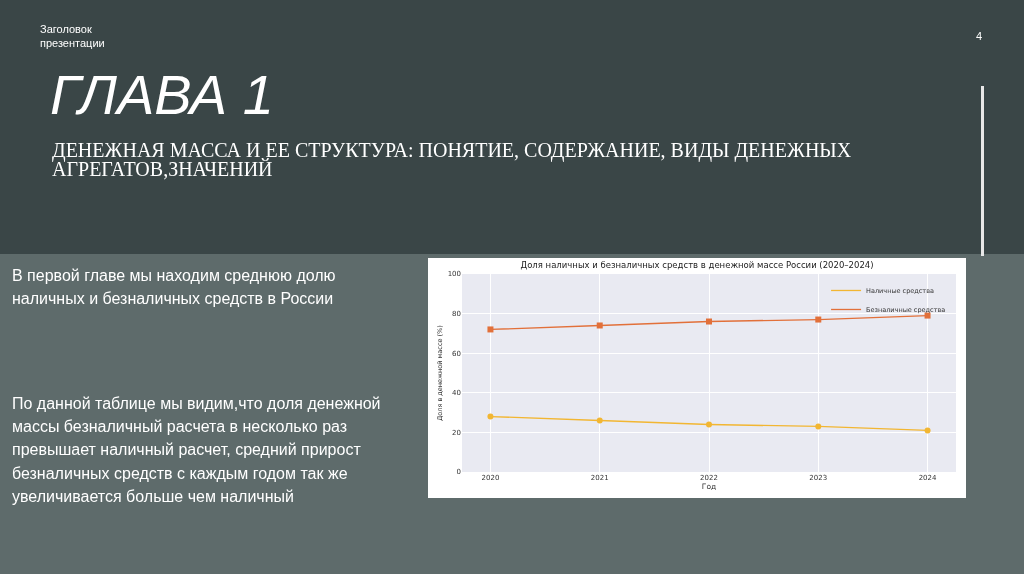 The image size is (1024, 574). I want to click on text: В первой главе мы находим среднюю долю наличных и безналичных средств в России, so click(174, 288).